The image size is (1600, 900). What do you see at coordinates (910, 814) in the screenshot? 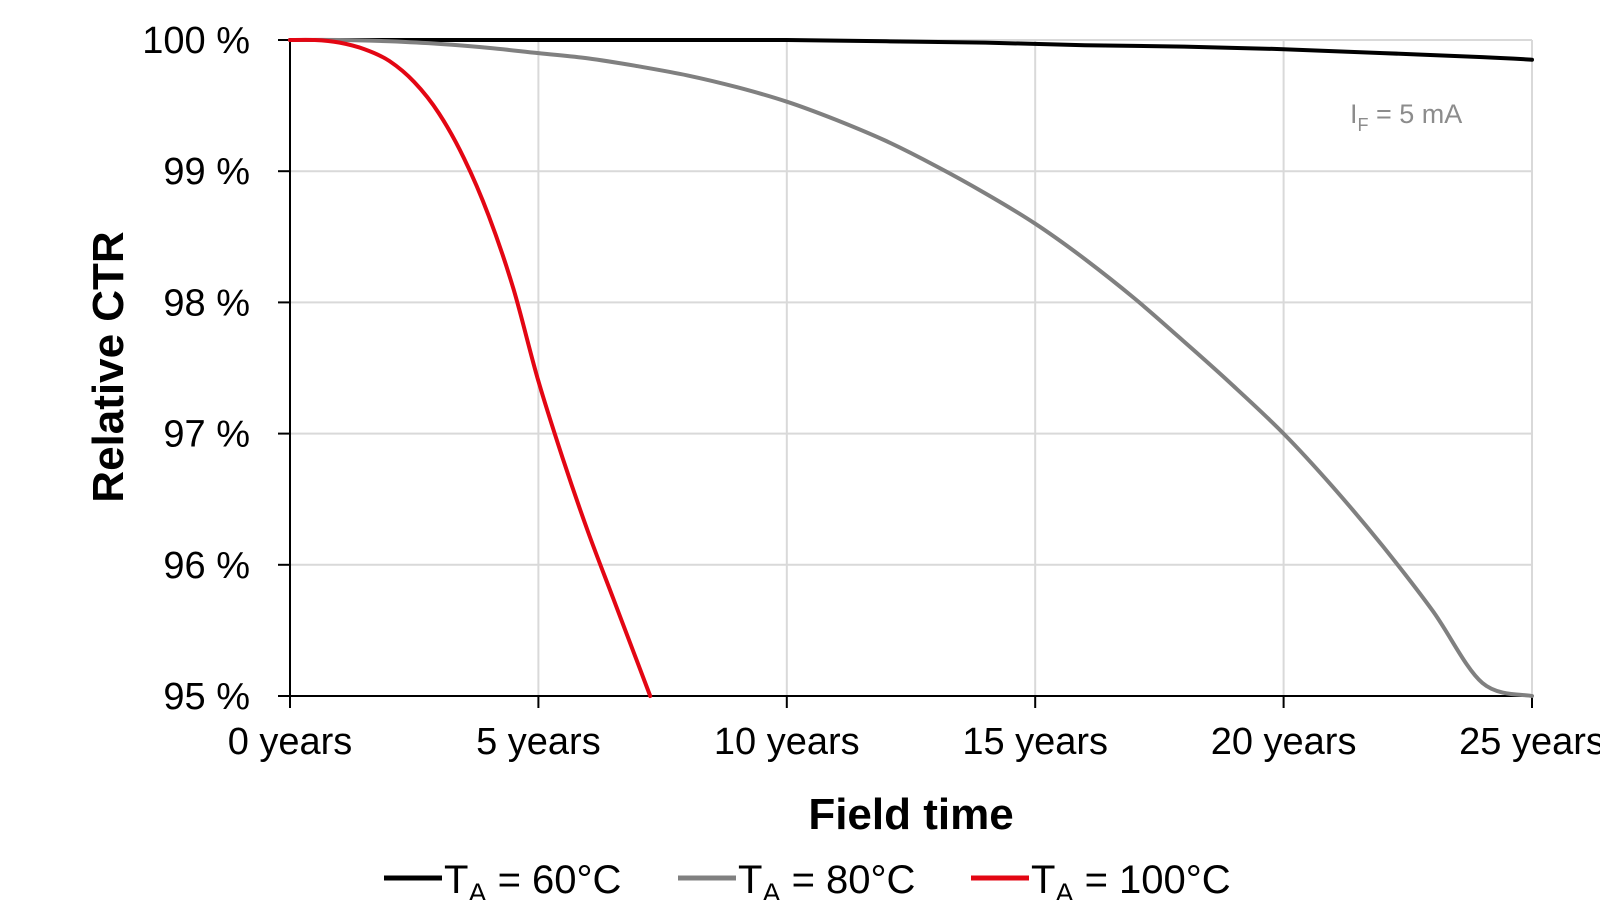
I see `x-axis-title: Field time` at bounding box center [910, 814].